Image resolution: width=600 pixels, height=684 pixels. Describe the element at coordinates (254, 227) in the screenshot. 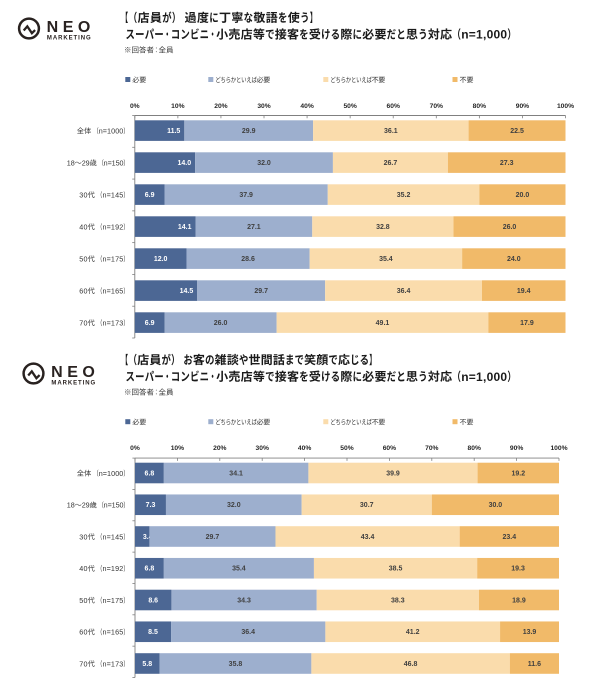

I see `svg-text: 27.1` at that location.